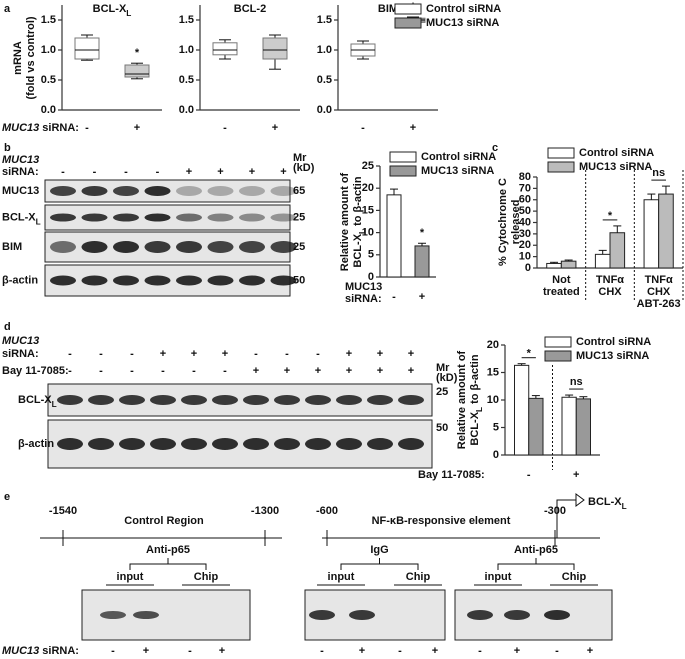  I want to click on gene-label: BCL-XL, so click(607, 503).